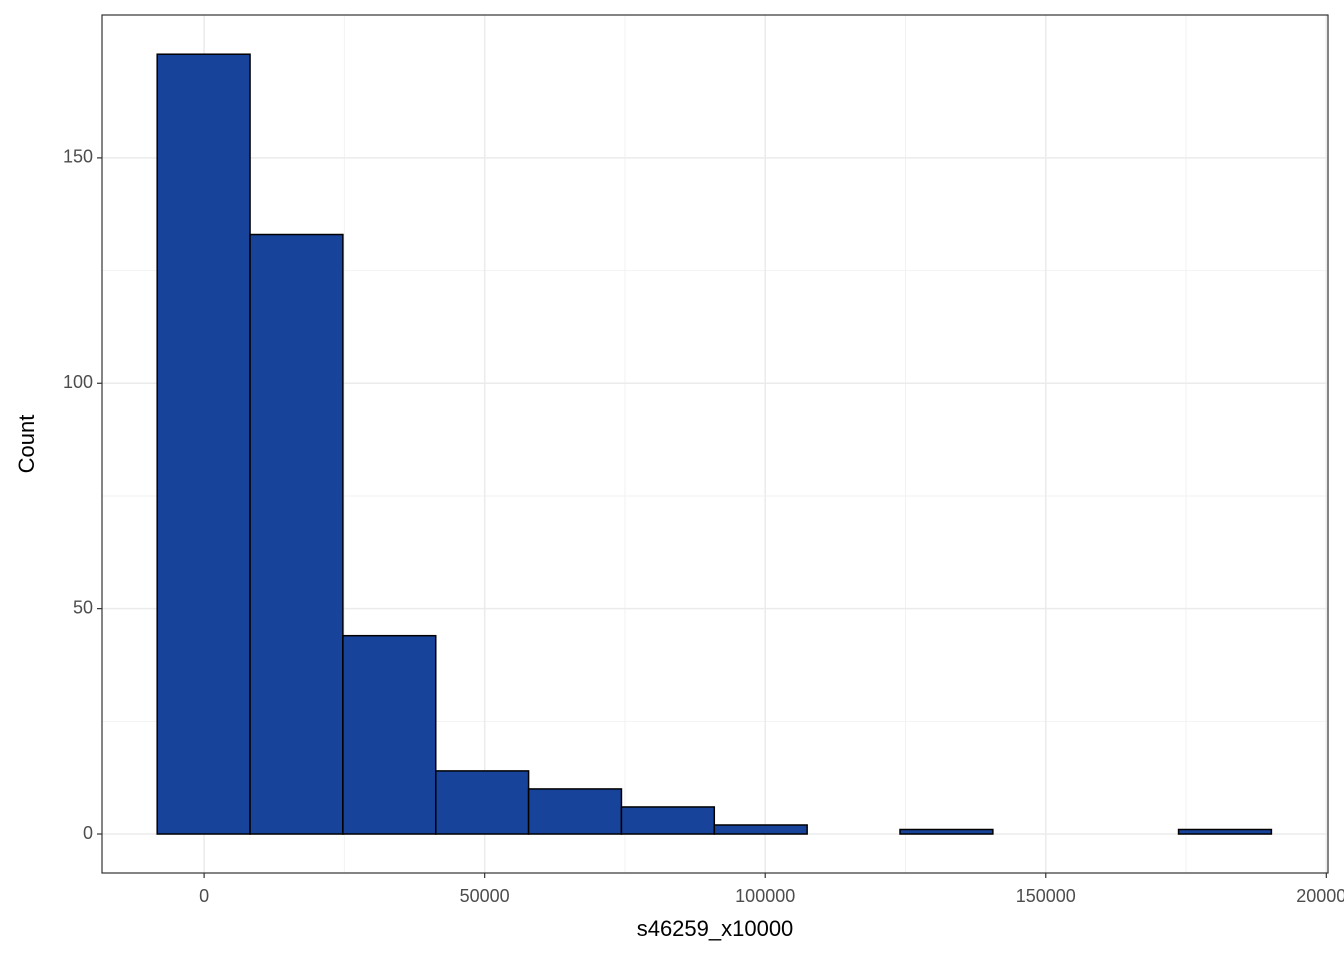  What do you see at coordinates (26, 444) in the screenshot?
I see `y-axis-title: Count` at bounding box center [26, 444].